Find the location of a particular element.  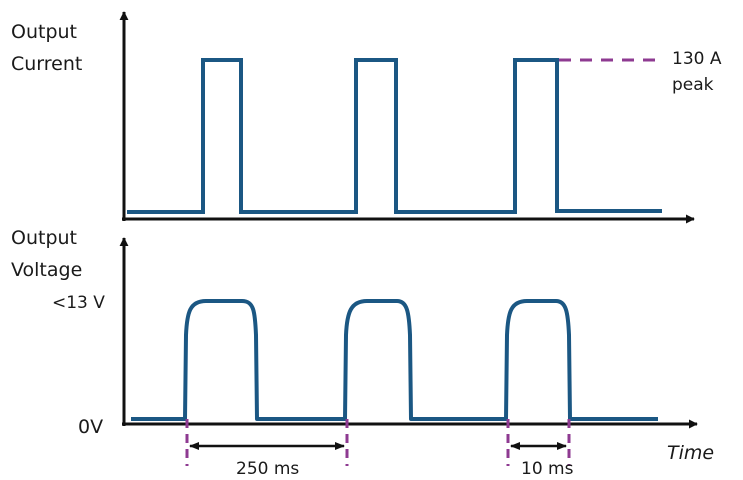

current-label-line1: Output is located at coordinates (44, 32).